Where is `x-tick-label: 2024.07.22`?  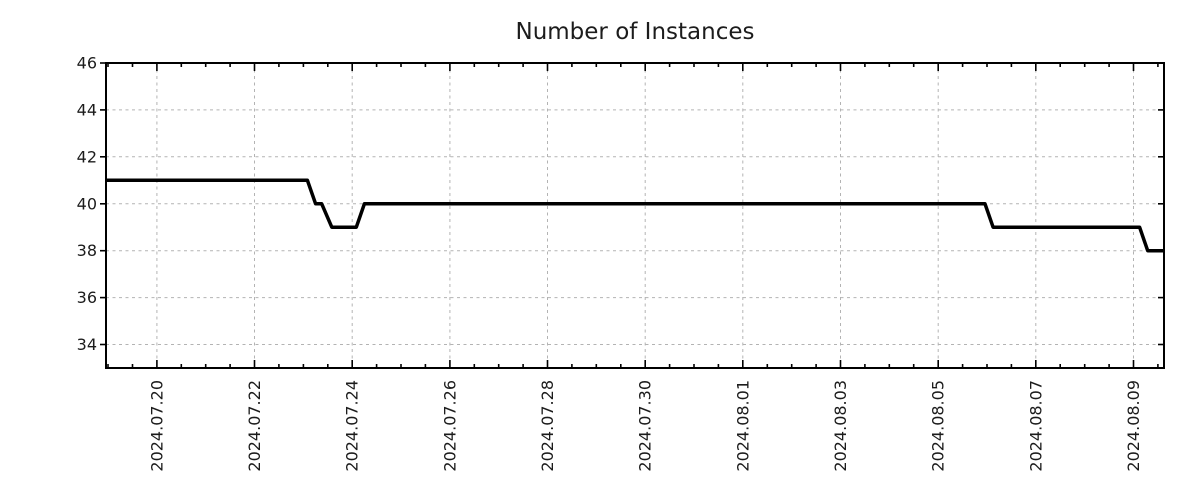 x-tick-label: 2024.07.22 is located at coordinates (254, 426).